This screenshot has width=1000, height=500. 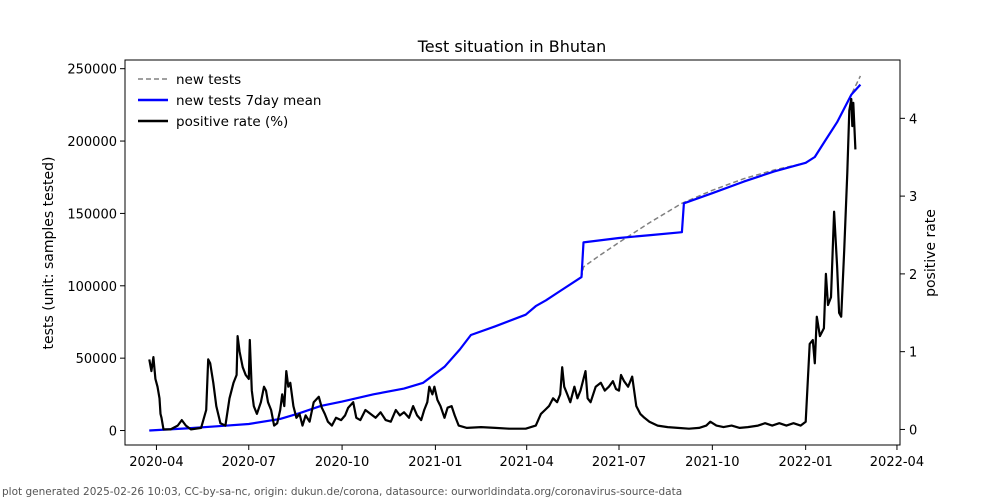 I want to click on y-right-tick-label-0: 0, so click(x=913, y=430).